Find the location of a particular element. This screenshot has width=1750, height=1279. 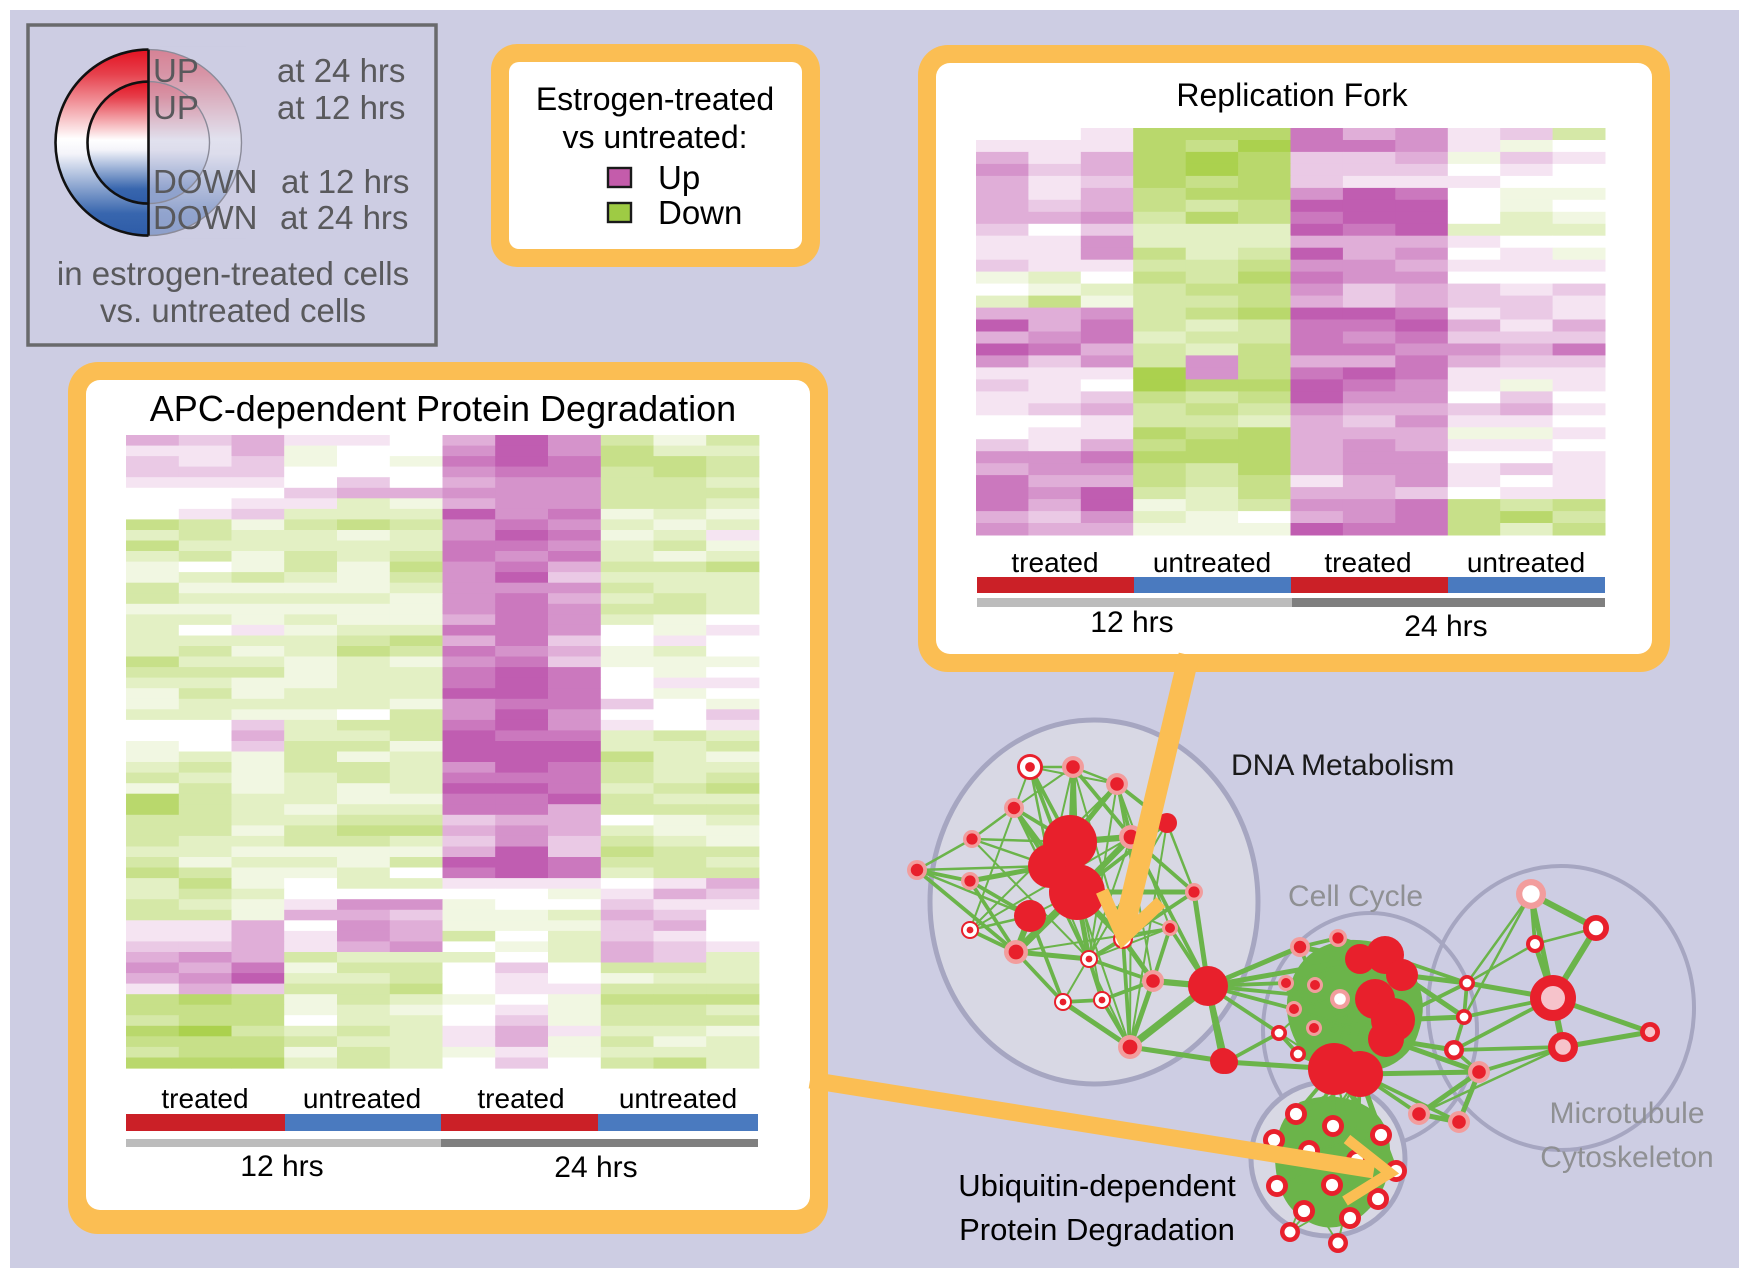

svg-text: Ubiquitin-dependent is located at coordinates (1097, 1185).